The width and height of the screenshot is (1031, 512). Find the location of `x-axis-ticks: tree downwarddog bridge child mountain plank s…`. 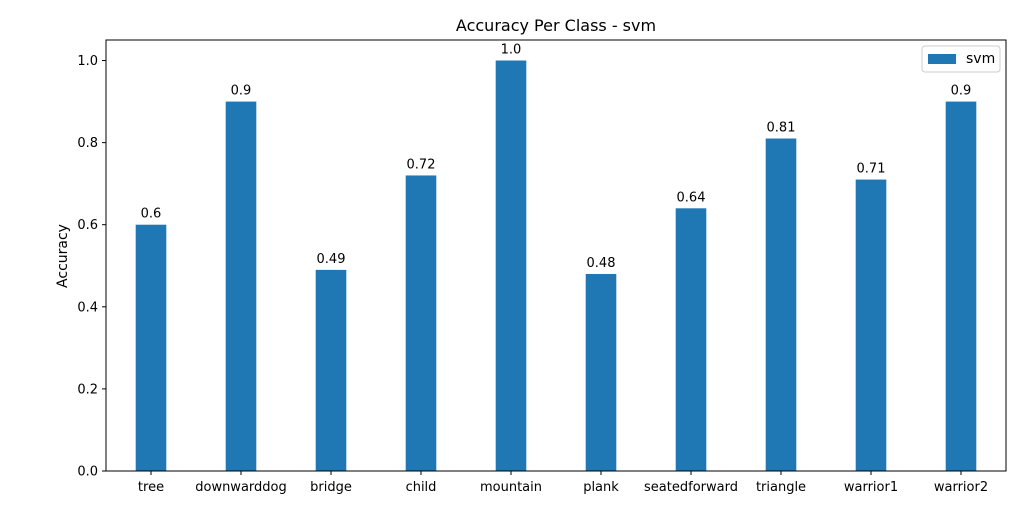

x-axis-ticks: tree downwarddog bridge child mountain plank s… is located at coordinates (563, 483).